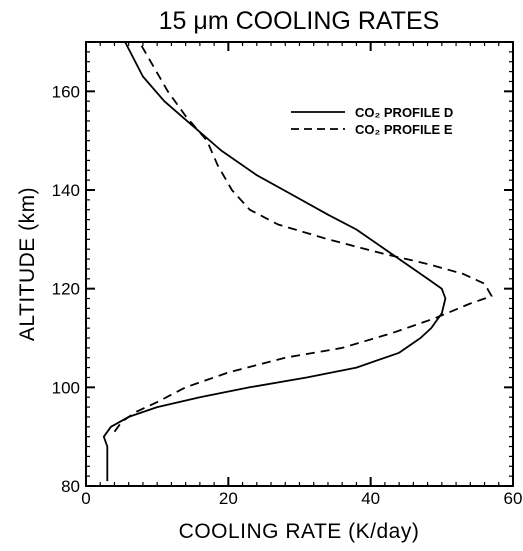  Describe the element at coordinates (372, 121) in the screenshot. I see `legend: CO₂ PROFILE D CO₂ PROFILE E` at that location.